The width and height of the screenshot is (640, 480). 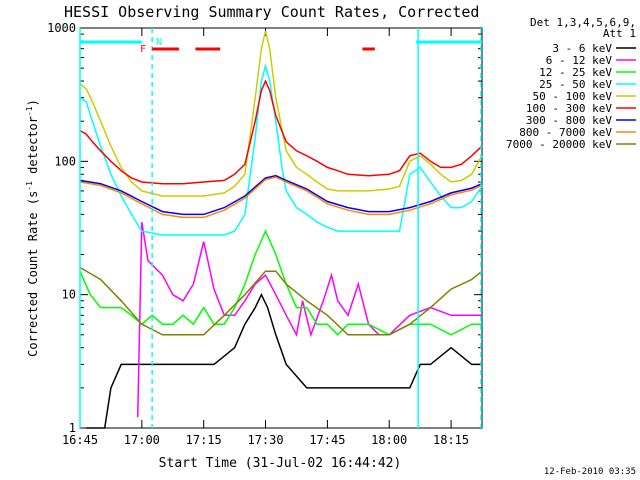 I want to click on x-tick-label-6: 18:15, so click(x=451, y=440).